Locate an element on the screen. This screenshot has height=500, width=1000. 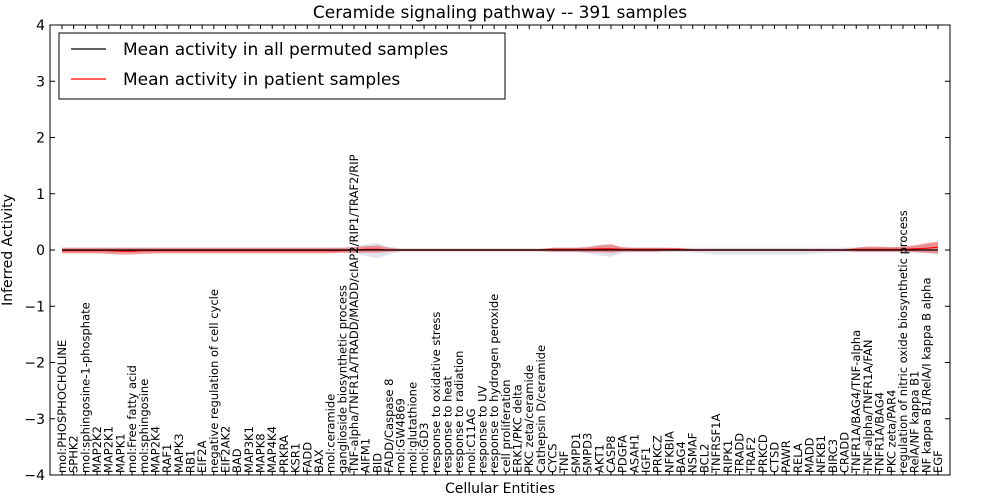
x-category-label: mol:Free fatty acid is located at coordinates (132, 419).